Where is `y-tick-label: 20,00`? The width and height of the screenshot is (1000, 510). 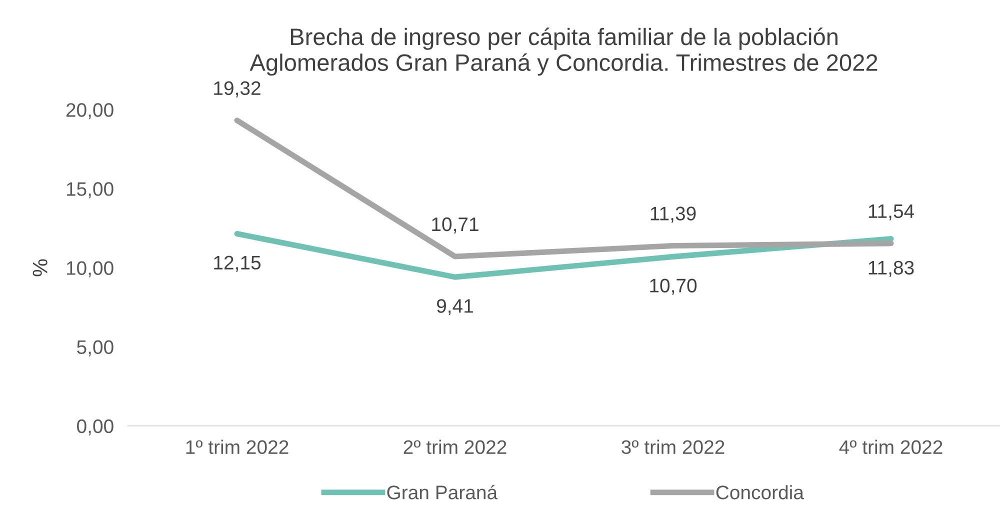 y-tick-label: 20,00 is located at coordinates (90, 111).